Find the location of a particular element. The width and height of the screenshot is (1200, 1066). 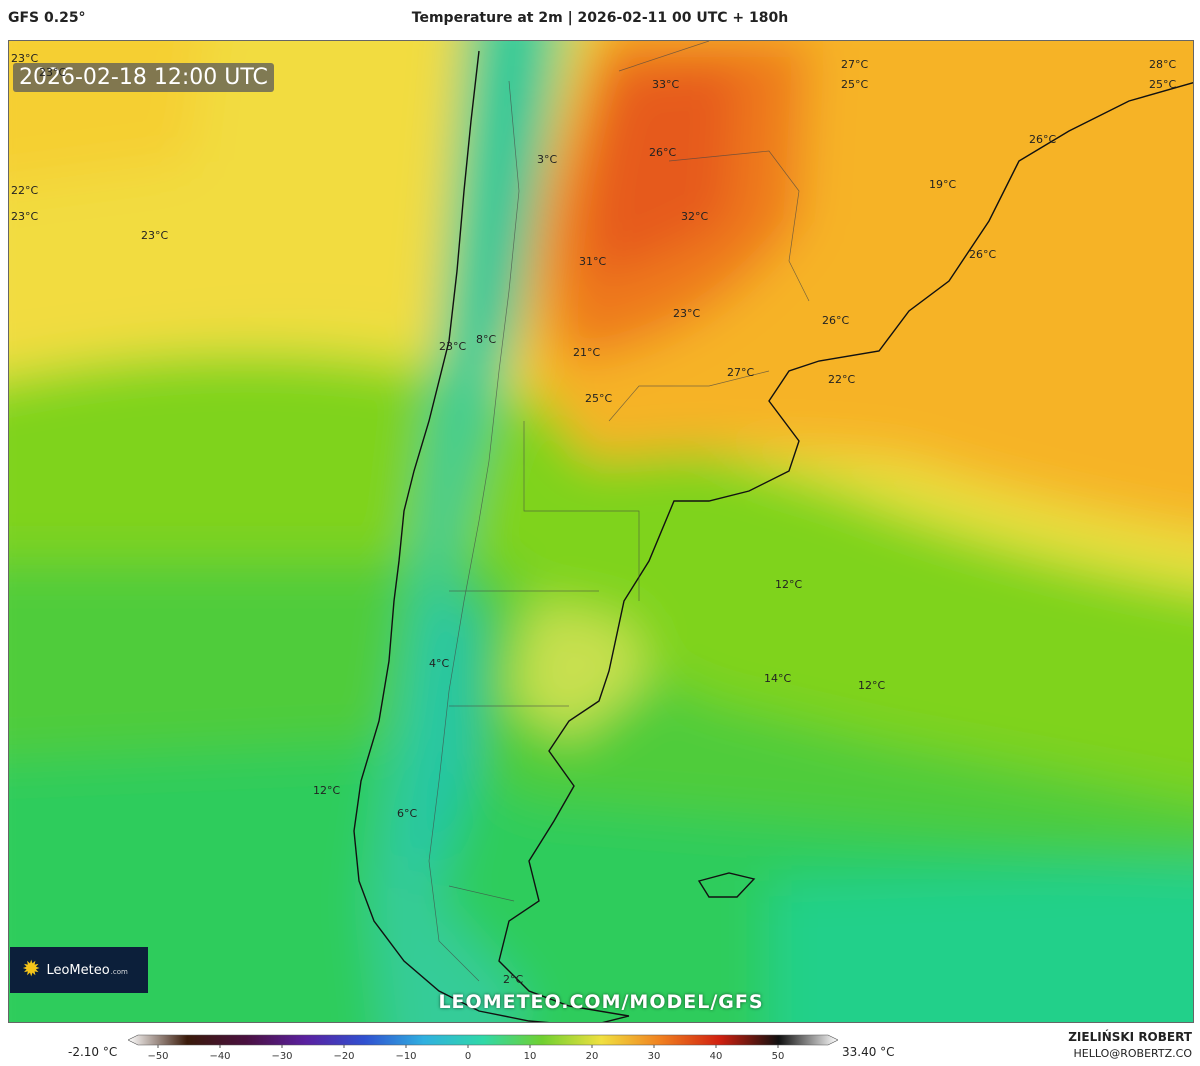

colorbar-tick-label: −30 is located at coordinates (281, 1056).